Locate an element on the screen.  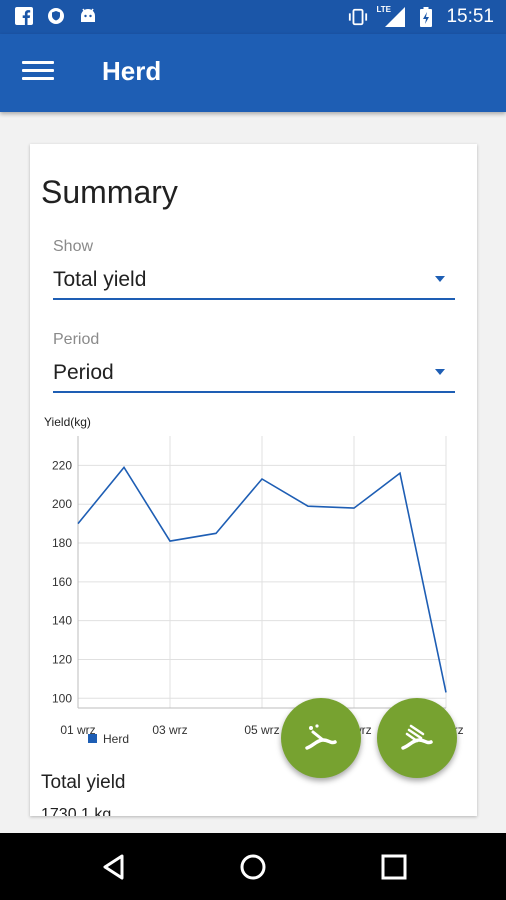
legend-label-herd: Herd is located at coordinates (116, 739).